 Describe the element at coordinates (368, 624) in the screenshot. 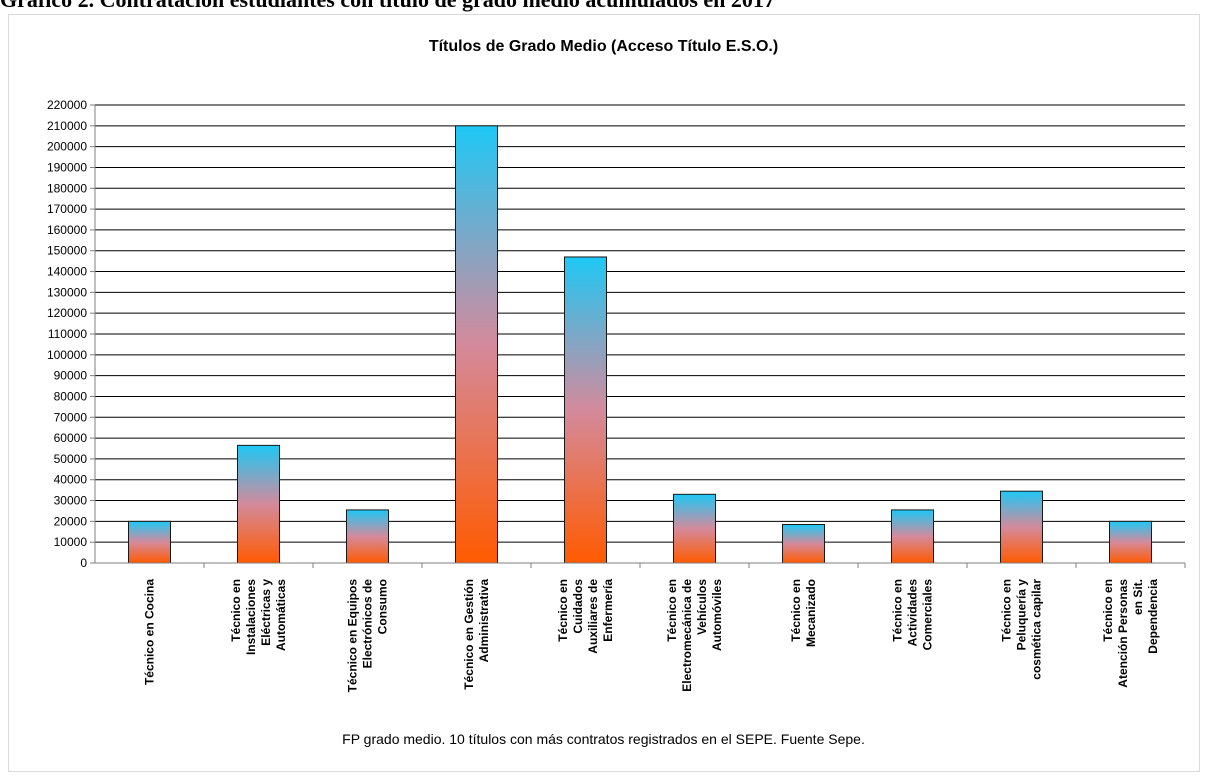

I see `x-tick-label-line: Electrónicos de` at that location.